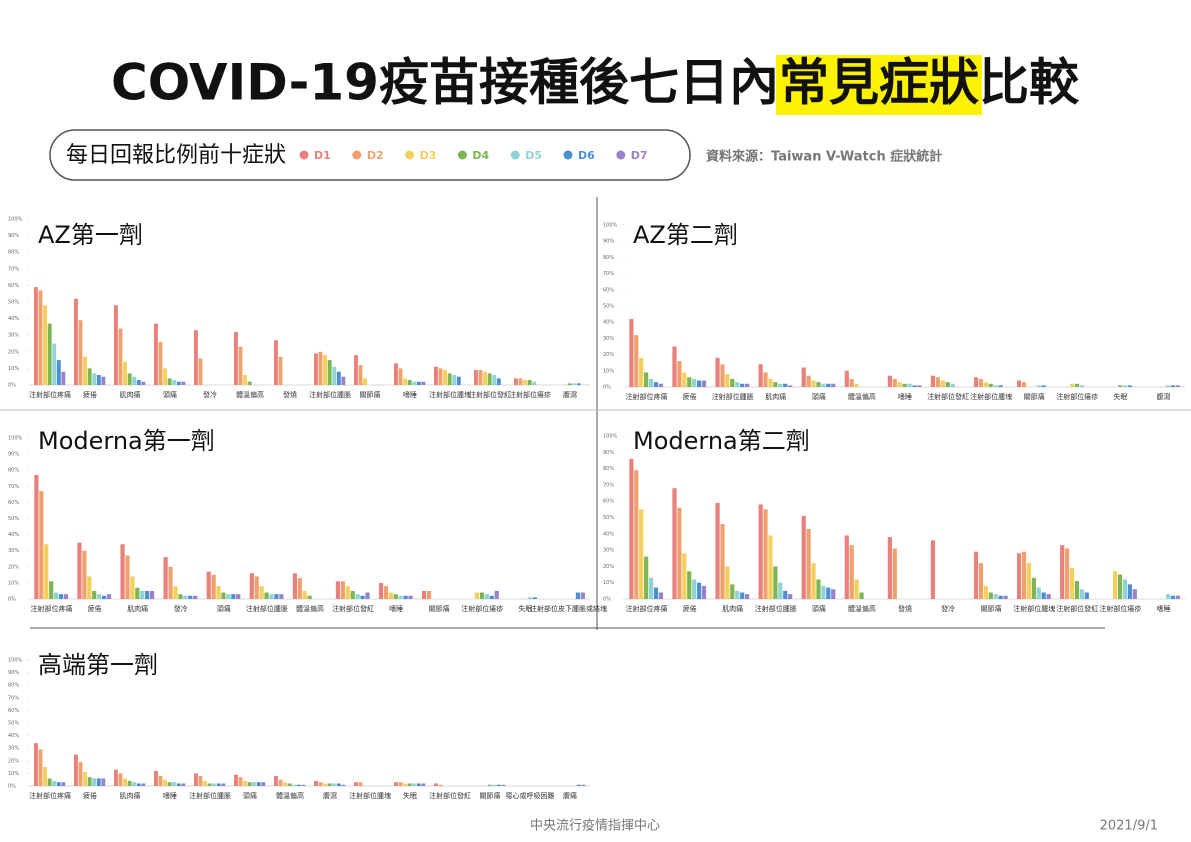 This screenshot has height=842, width=1191. I want to click on y-tick-label: 30%, so click(13, 749).